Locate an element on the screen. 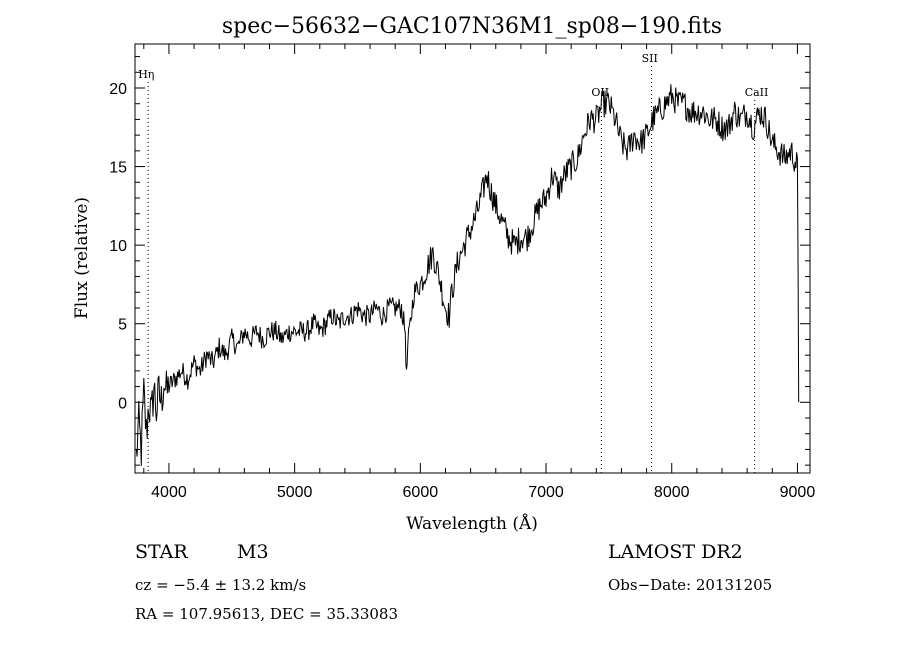  chart-title: spec−56632−GAC107N36M1_sp08−190.fits is located at coordinates (472, 26).